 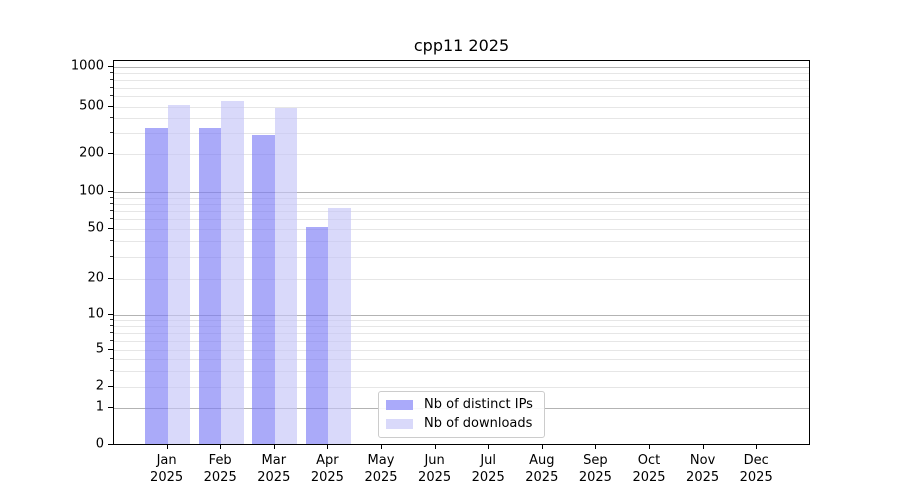 I want to click on legend-swatch-distinct-ips-icon, so click(x=399, y=405).